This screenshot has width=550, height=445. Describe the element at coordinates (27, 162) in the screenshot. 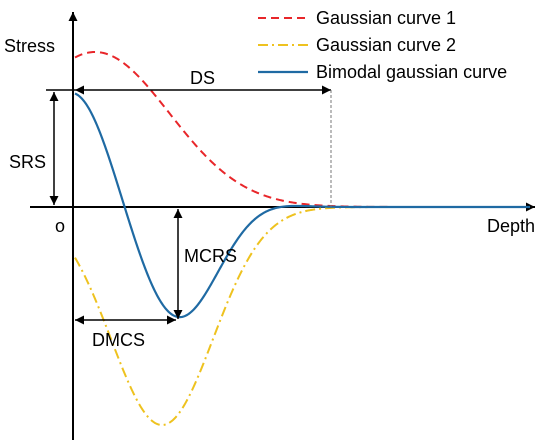

I see `srs-label: SRS` at that location.